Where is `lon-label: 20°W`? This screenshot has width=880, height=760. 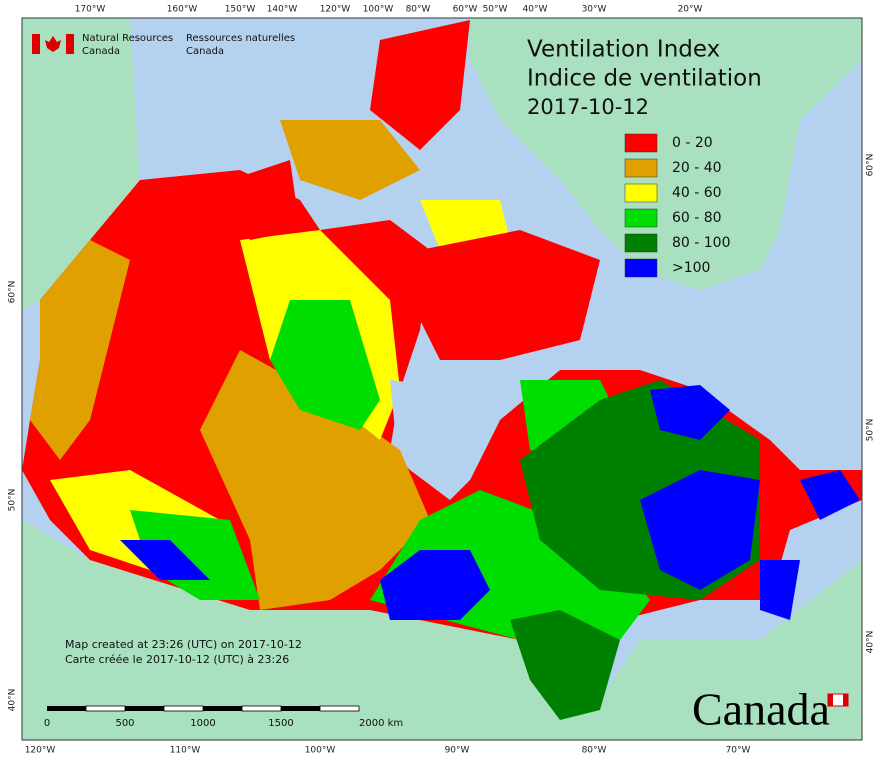 lon-label: 20°W is located at coordinates (690, 10).